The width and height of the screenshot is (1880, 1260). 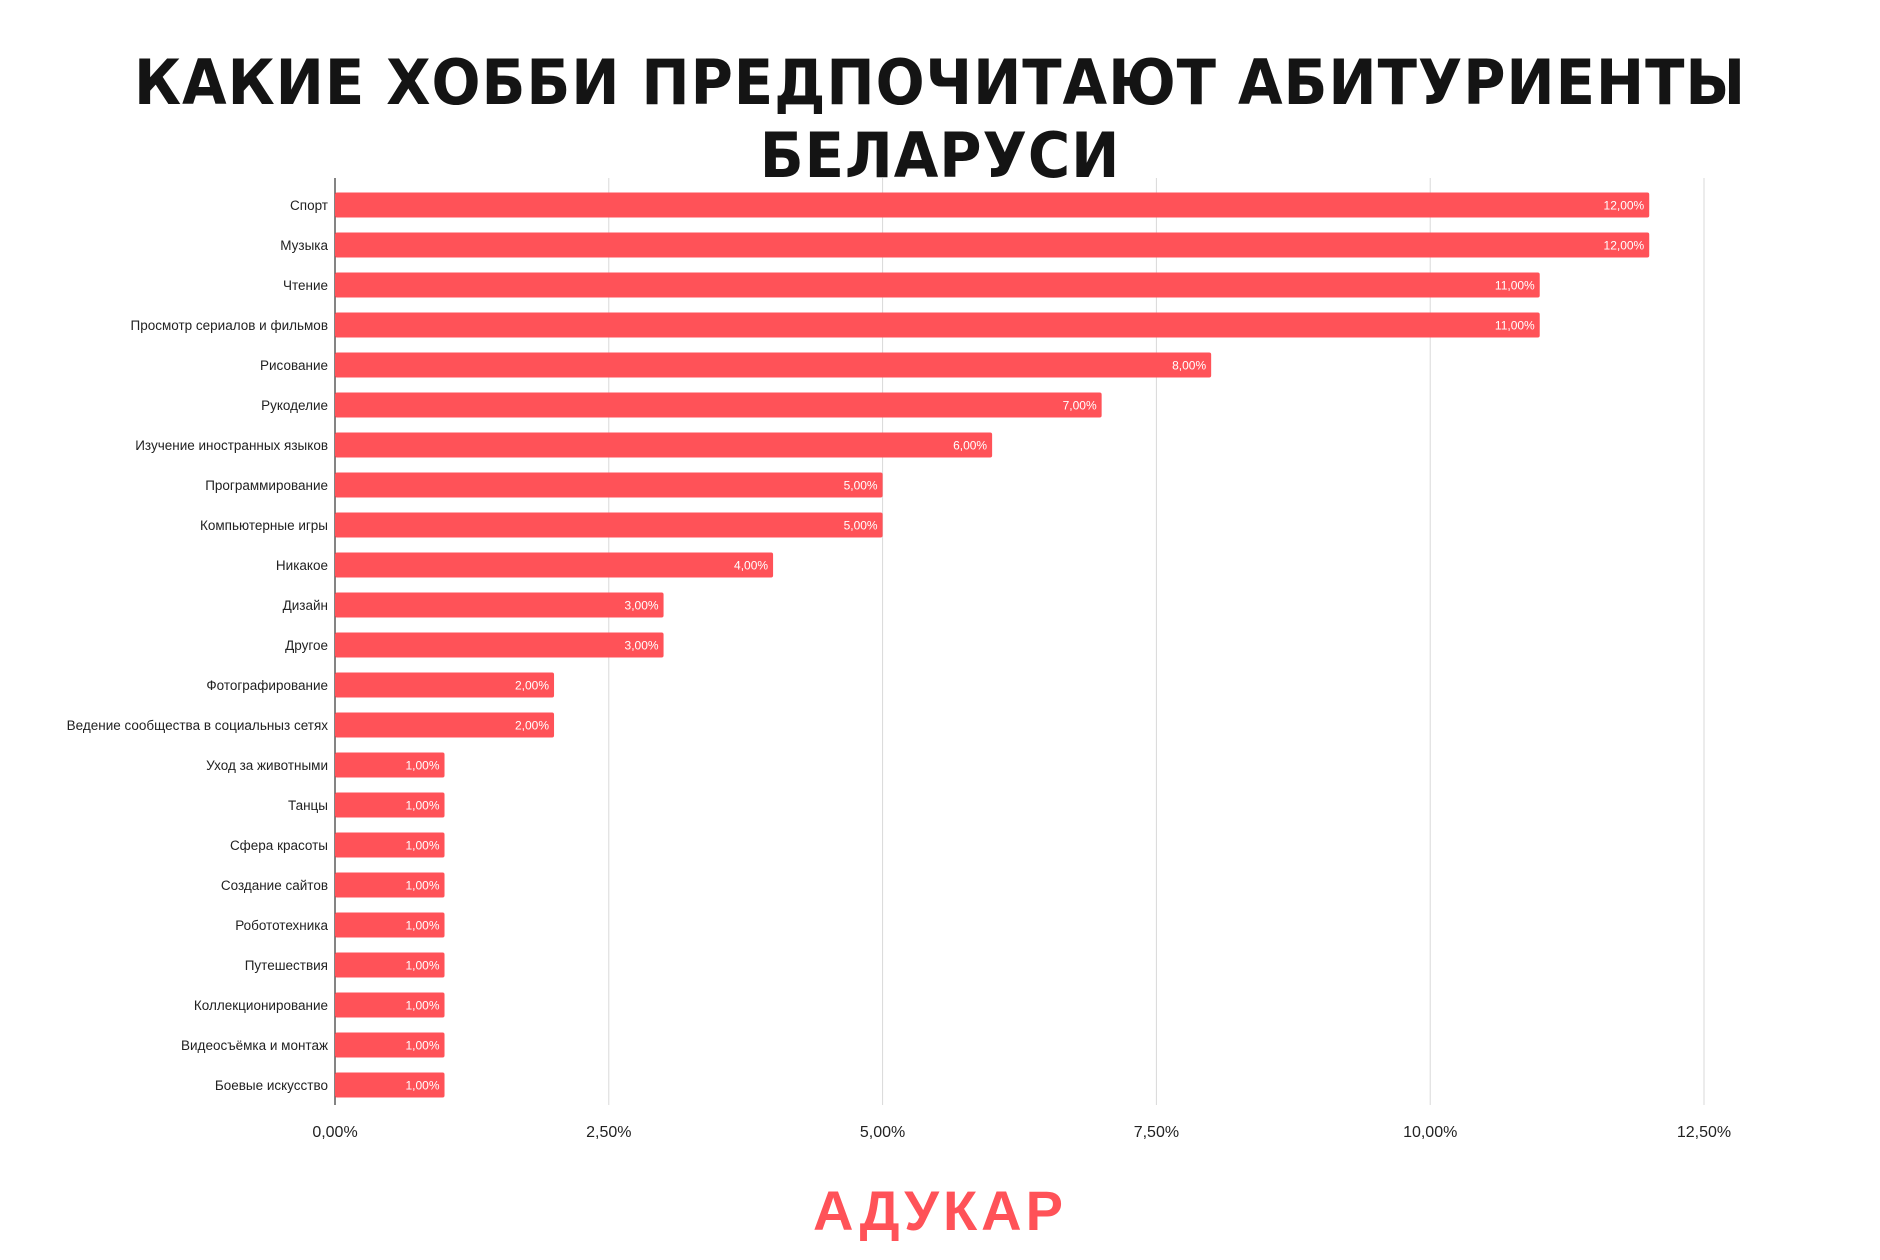 What do you see at coordinates (231, 445) in the screenshot?
I see `category-label: Изучение иностранных языков` at bounding box center [231, 445].